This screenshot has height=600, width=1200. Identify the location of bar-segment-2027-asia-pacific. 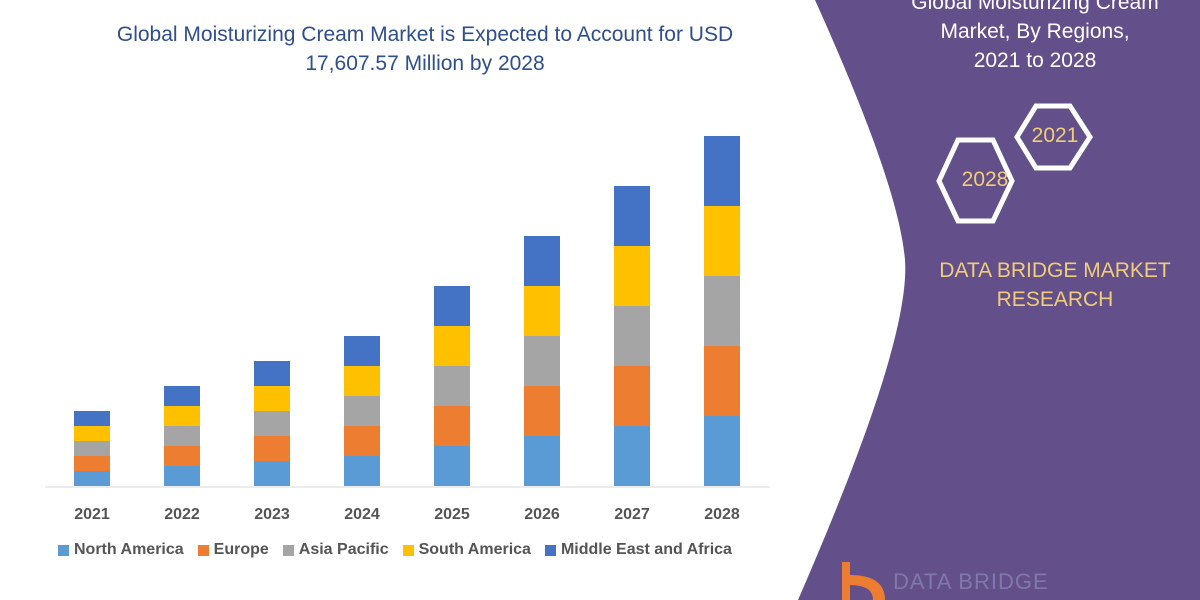
(632, 336).